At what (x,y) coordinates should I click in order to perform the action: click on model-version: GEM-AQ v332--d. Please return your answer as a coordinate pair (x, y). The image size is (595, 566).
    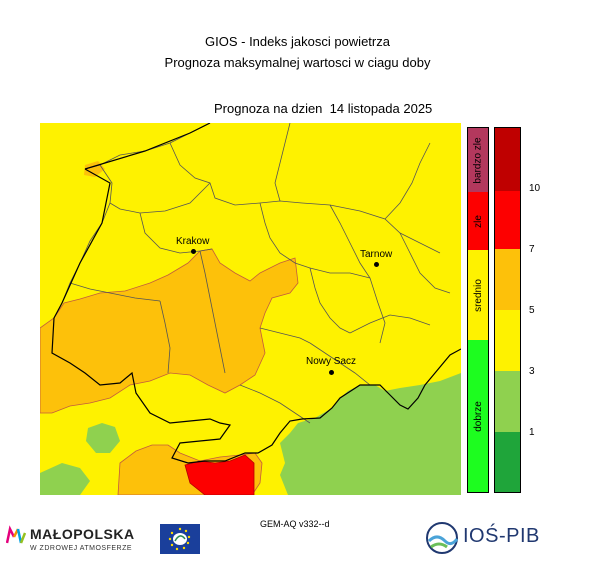
    Looking at the image, I should click on (295, 524).